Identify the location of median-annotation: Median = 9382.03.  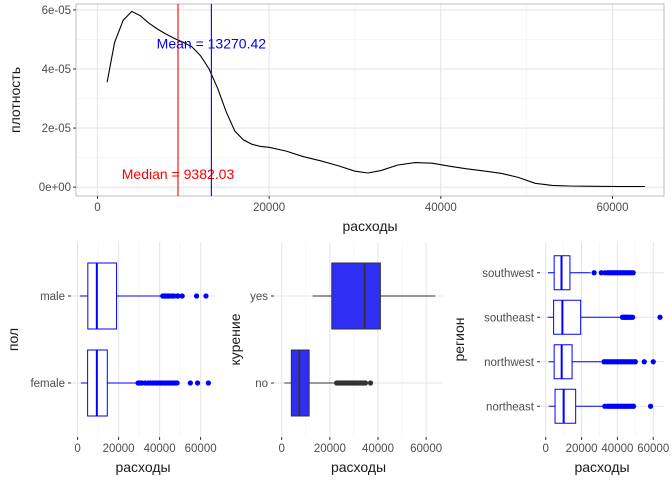
(178, 174).